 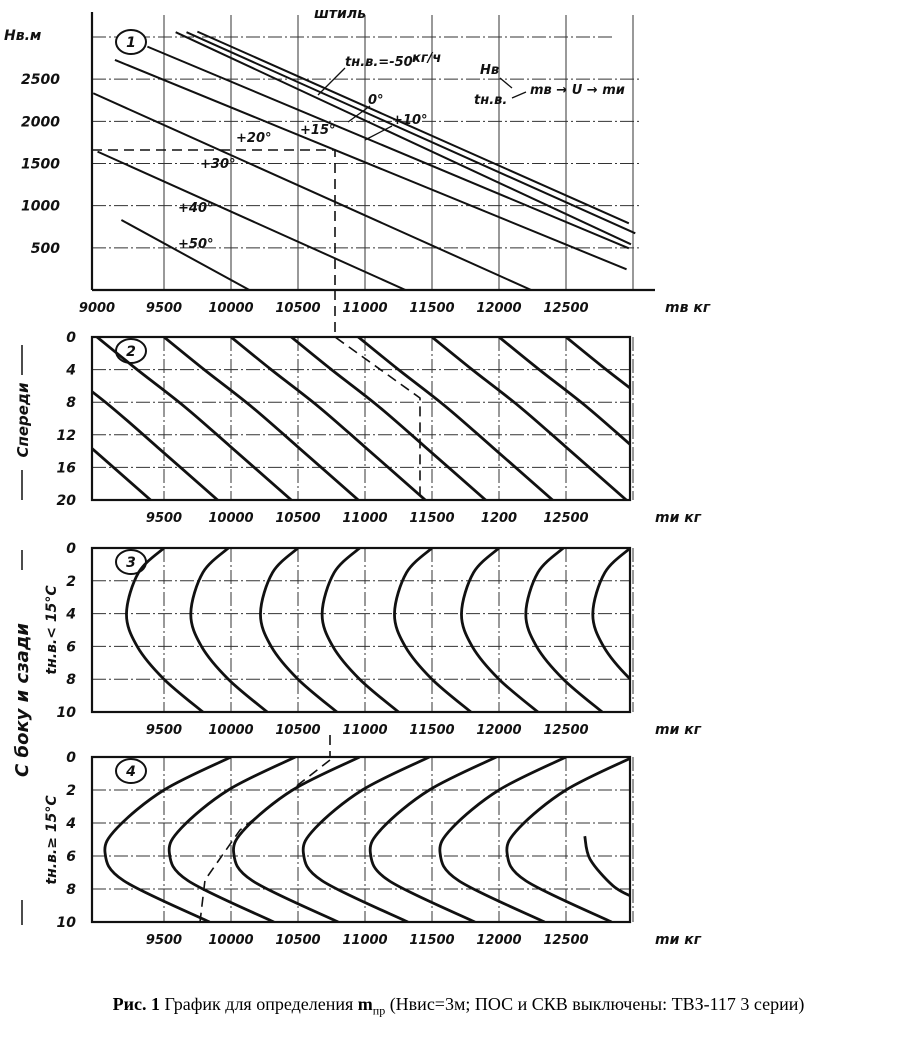 I want to click on annotation-scheme-chain: mв → U → mи, so click(x=577, y=90).